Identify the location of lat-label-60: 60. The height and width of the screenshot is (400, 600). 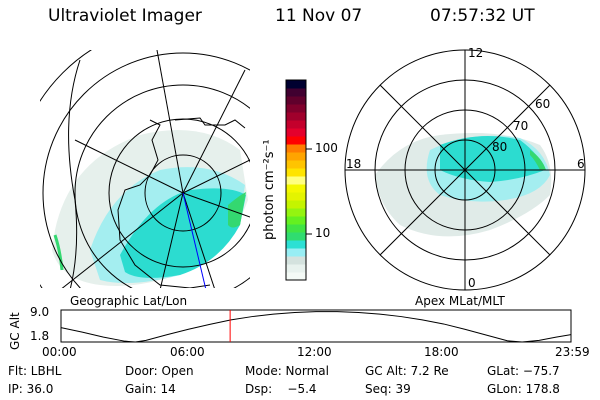
(543, 104).